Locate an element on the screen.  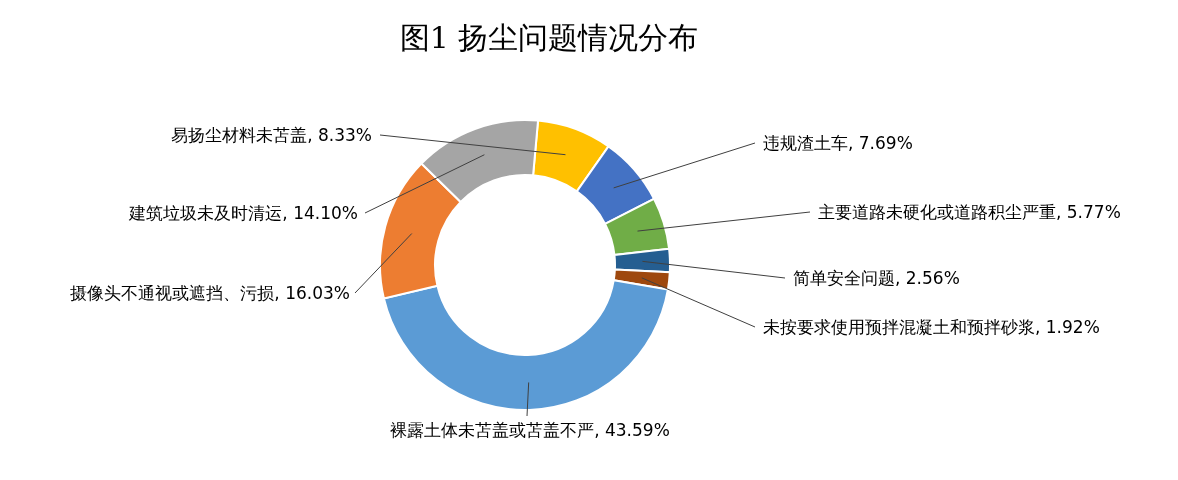
slice-label: 易扬尘材料未苫盖, 8.33% is located at coordinates (271, 135).